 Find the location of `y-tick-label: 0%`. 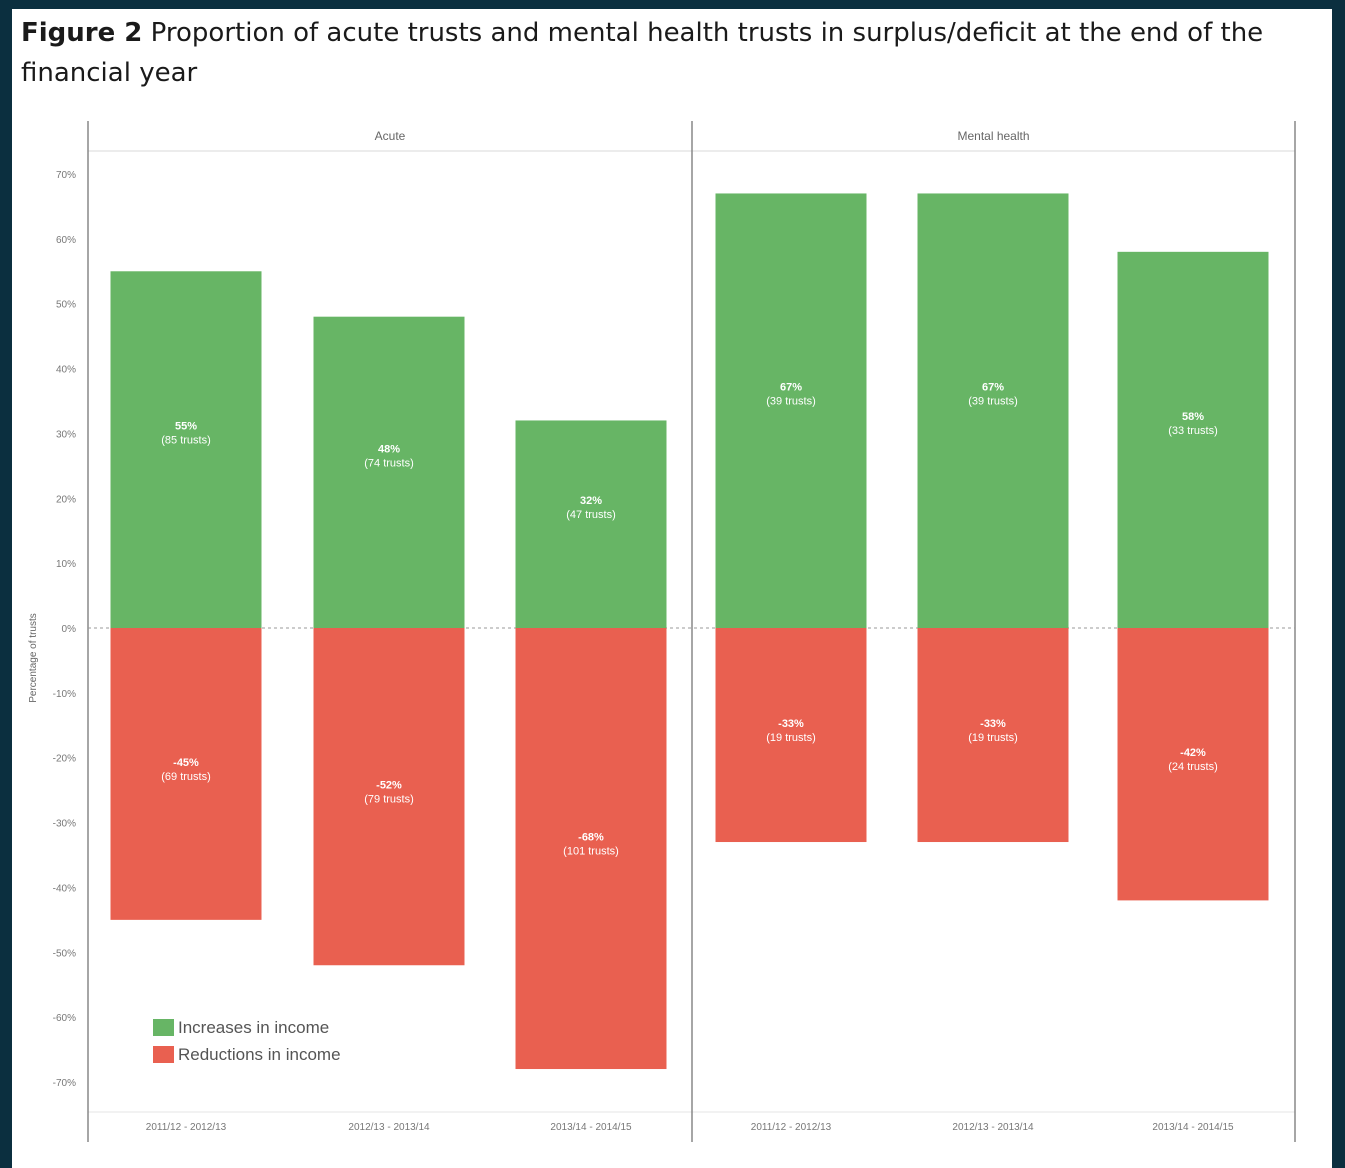

y-tick-label: 0% is located at coordinates (69, 629).